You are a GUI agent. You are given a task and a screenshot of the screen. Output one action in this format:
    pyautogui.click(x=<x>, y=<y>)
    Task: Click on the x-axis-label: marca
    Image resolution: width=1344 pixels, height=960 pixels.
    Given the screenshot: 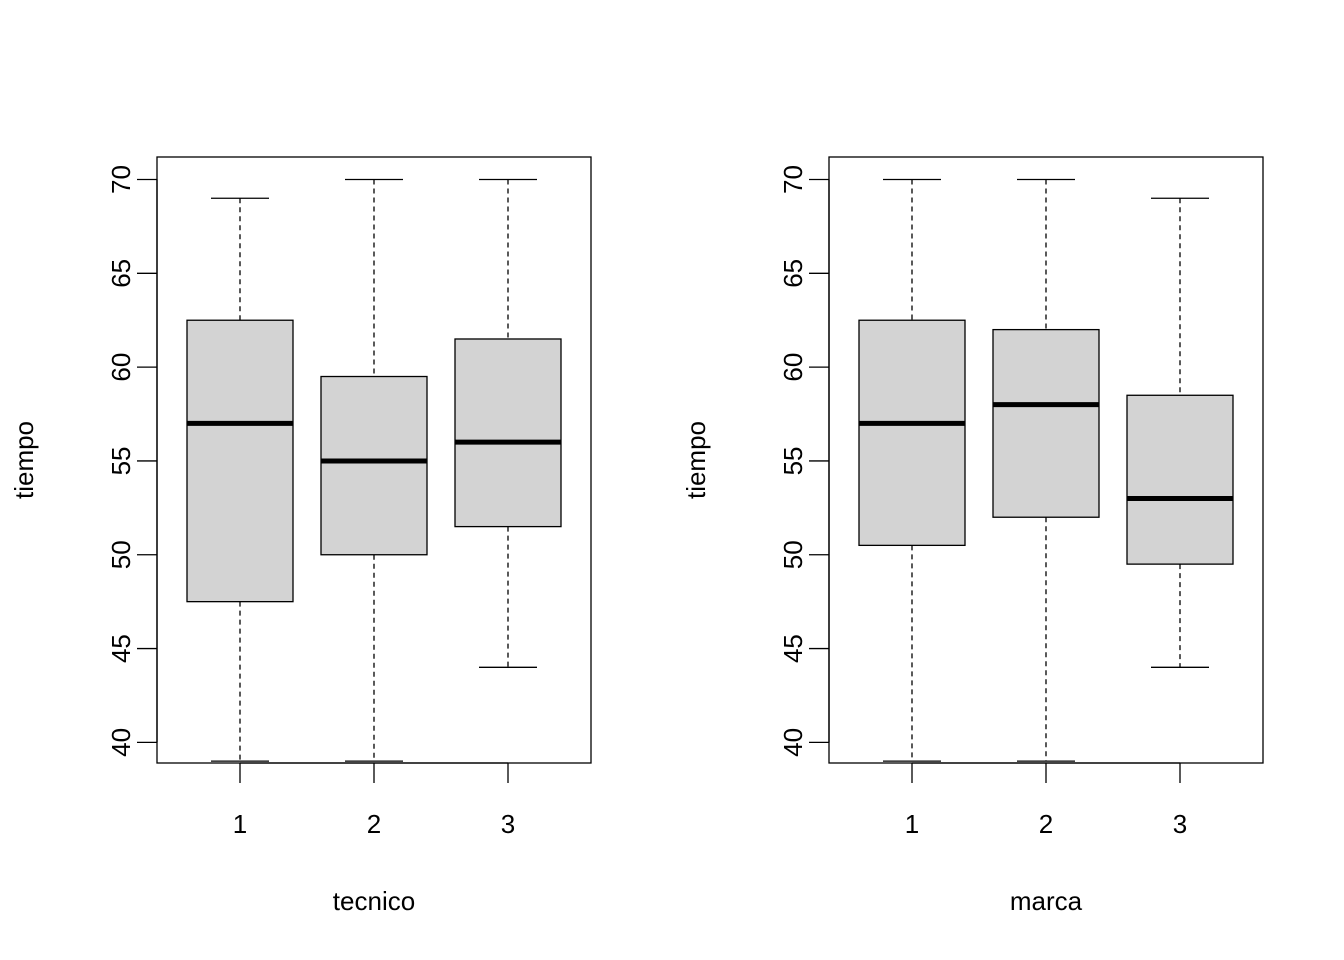 What is the action you would take?
    pyautogui.click(x=1046, y=901)
    